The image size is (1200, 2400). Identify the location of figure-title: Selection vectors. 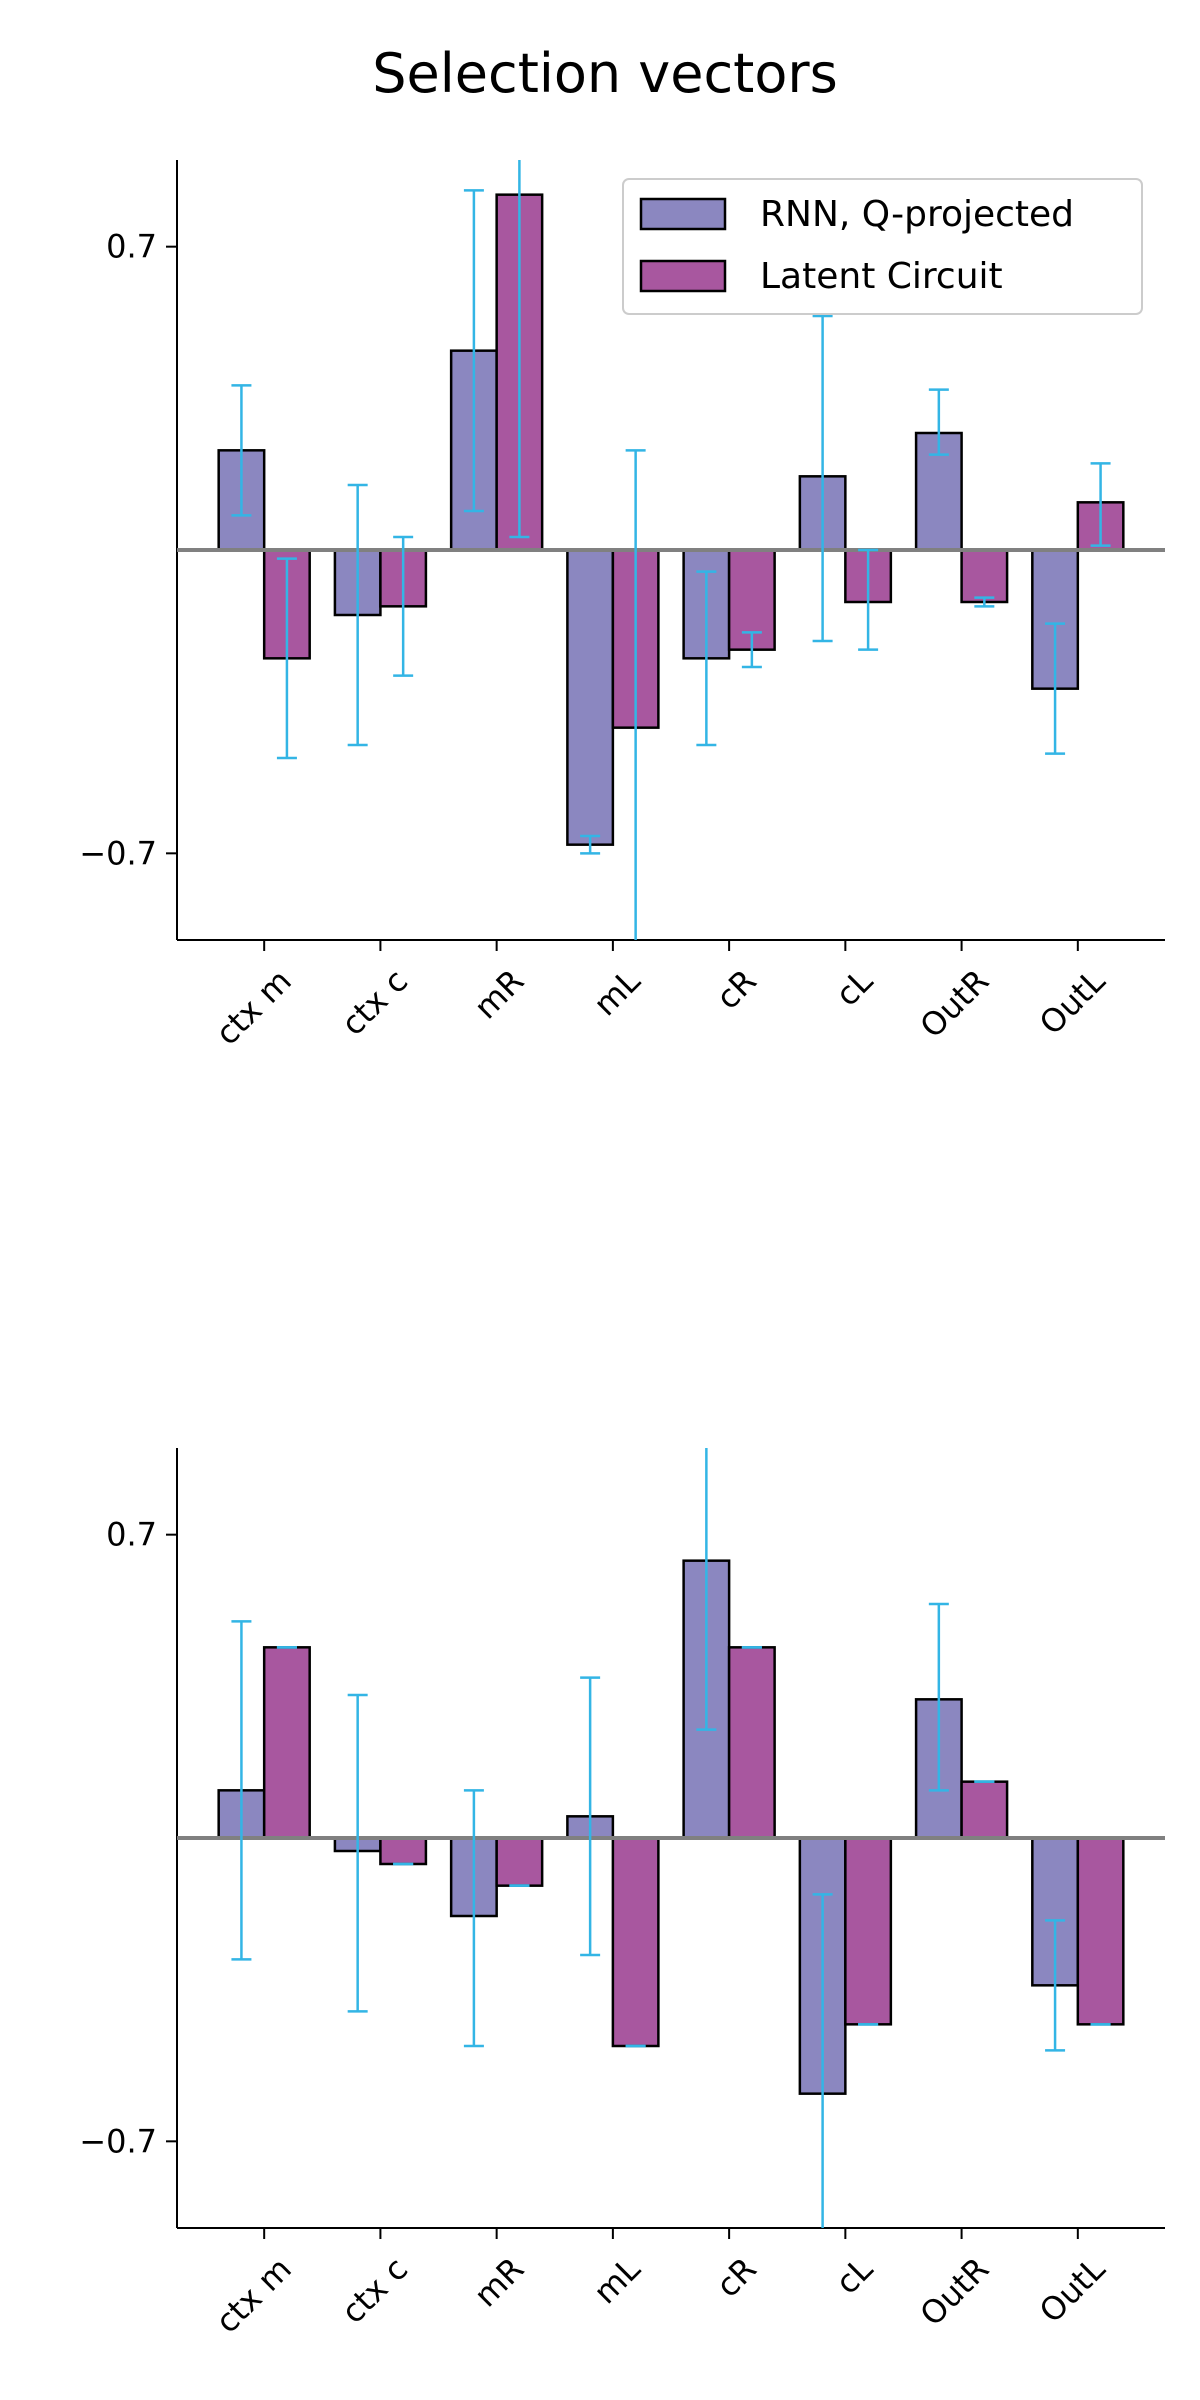
(604, 73).